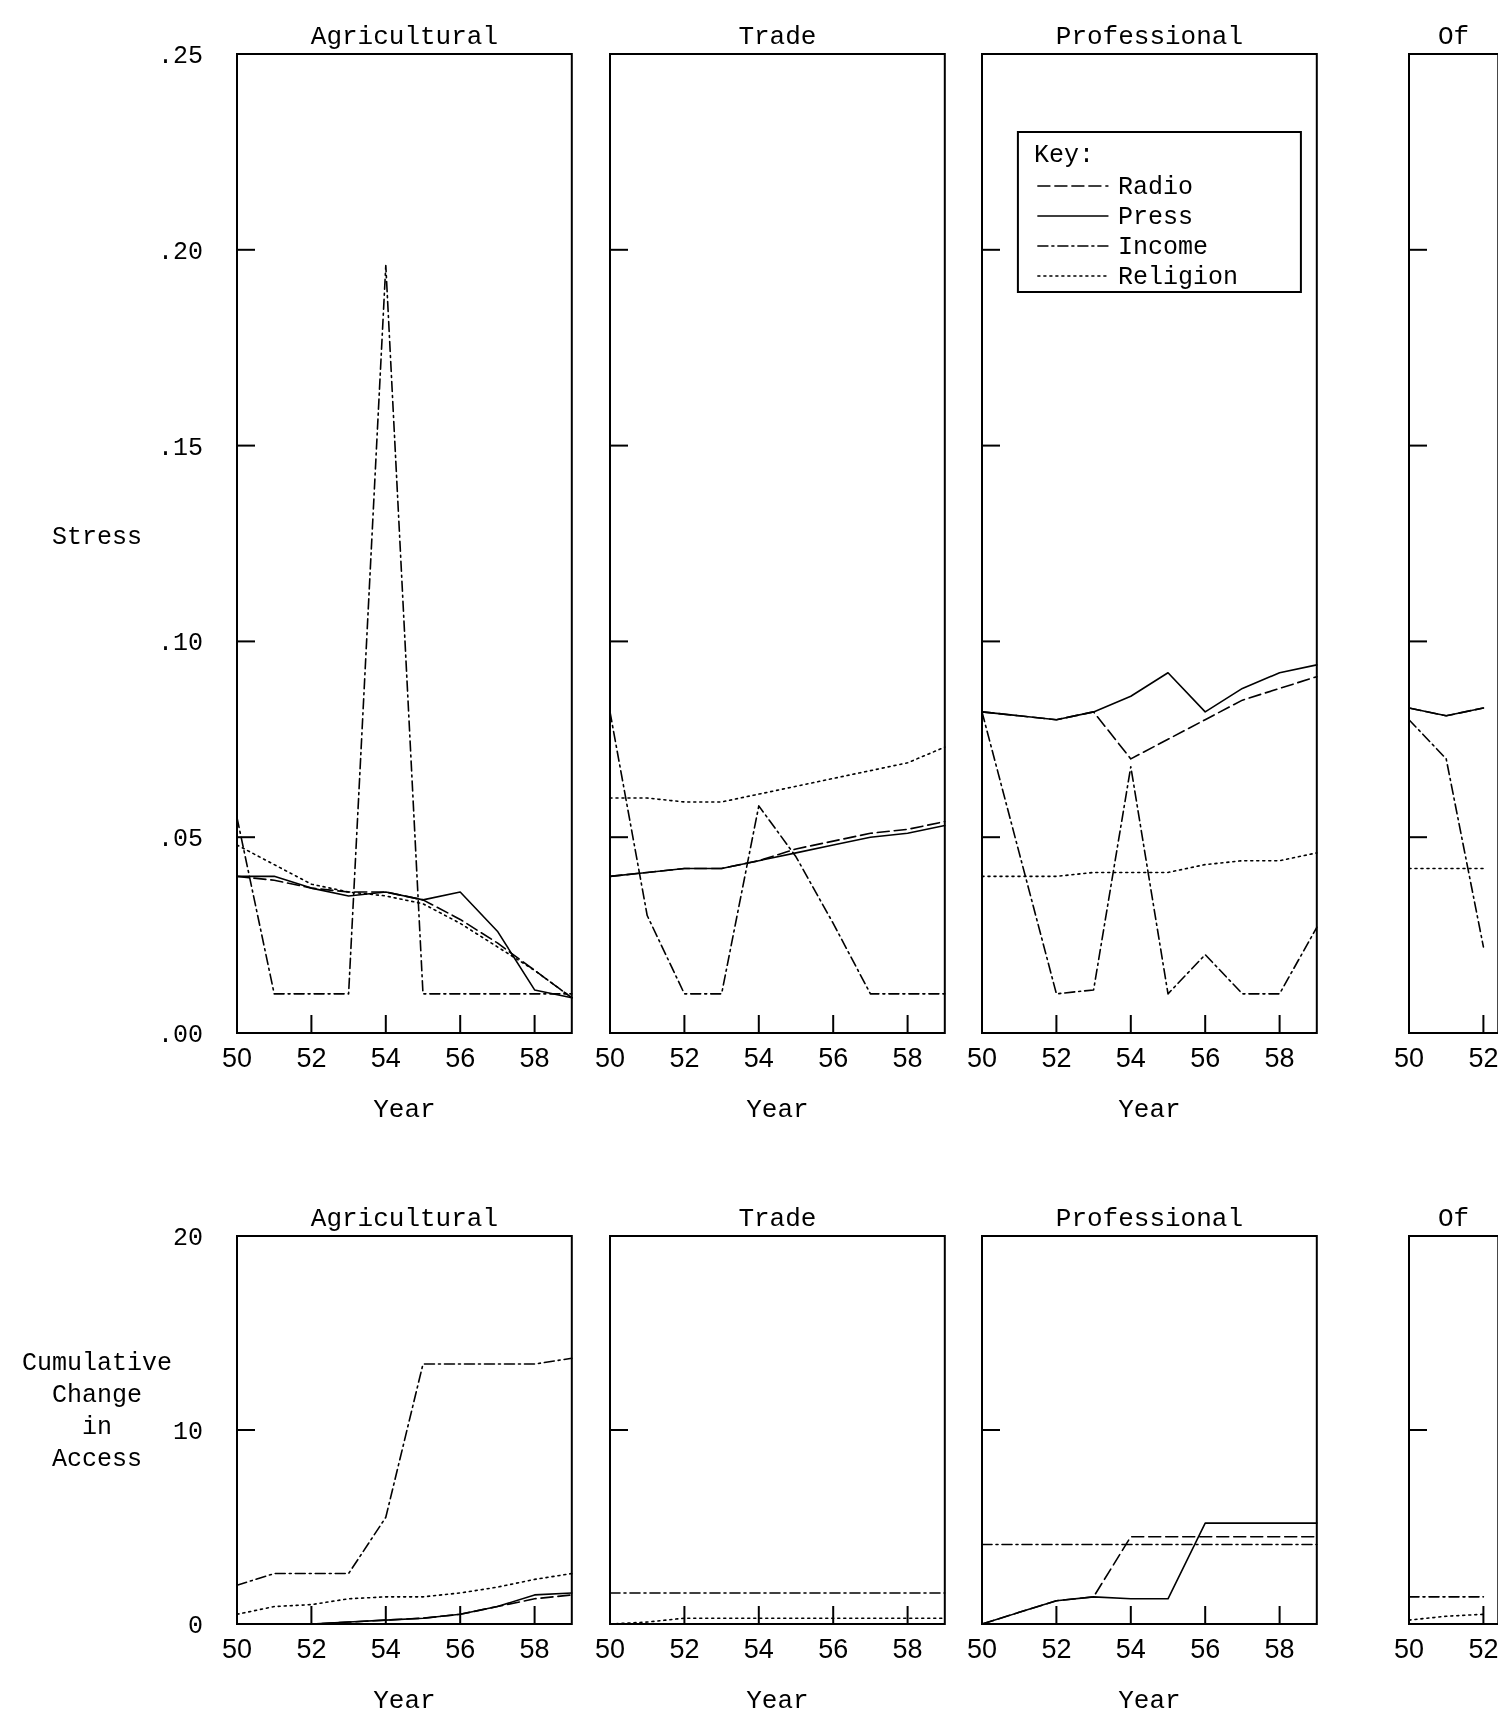 The height and width of the screenshot is (1724, 1506). Describe the element at coordinates (1162, 247) in the screenshot. I see `legend-label: Income` at that location.